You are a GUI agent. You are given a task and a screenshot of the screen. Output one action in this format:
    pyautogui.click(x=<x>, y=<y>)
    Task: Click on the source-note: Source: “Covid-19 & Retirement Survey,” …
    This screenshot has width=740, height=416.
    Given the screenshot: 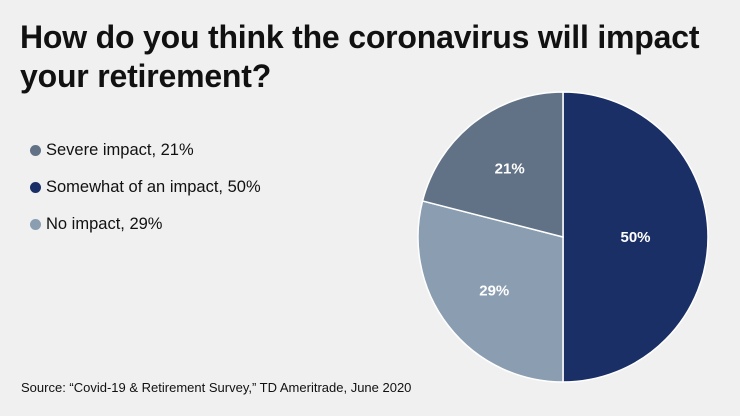 What is the action you would take?
    pyautogui.click(x=216, y=387)
    